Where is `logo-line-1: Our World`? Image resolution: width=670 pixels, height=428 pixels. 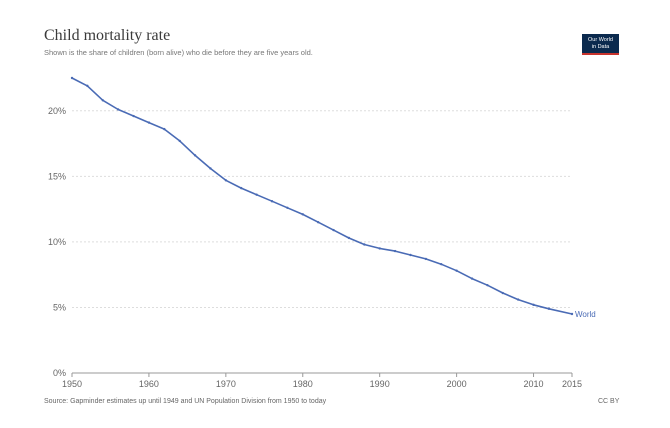
logo-line-1: Our World is located at coordinates (600, 40).